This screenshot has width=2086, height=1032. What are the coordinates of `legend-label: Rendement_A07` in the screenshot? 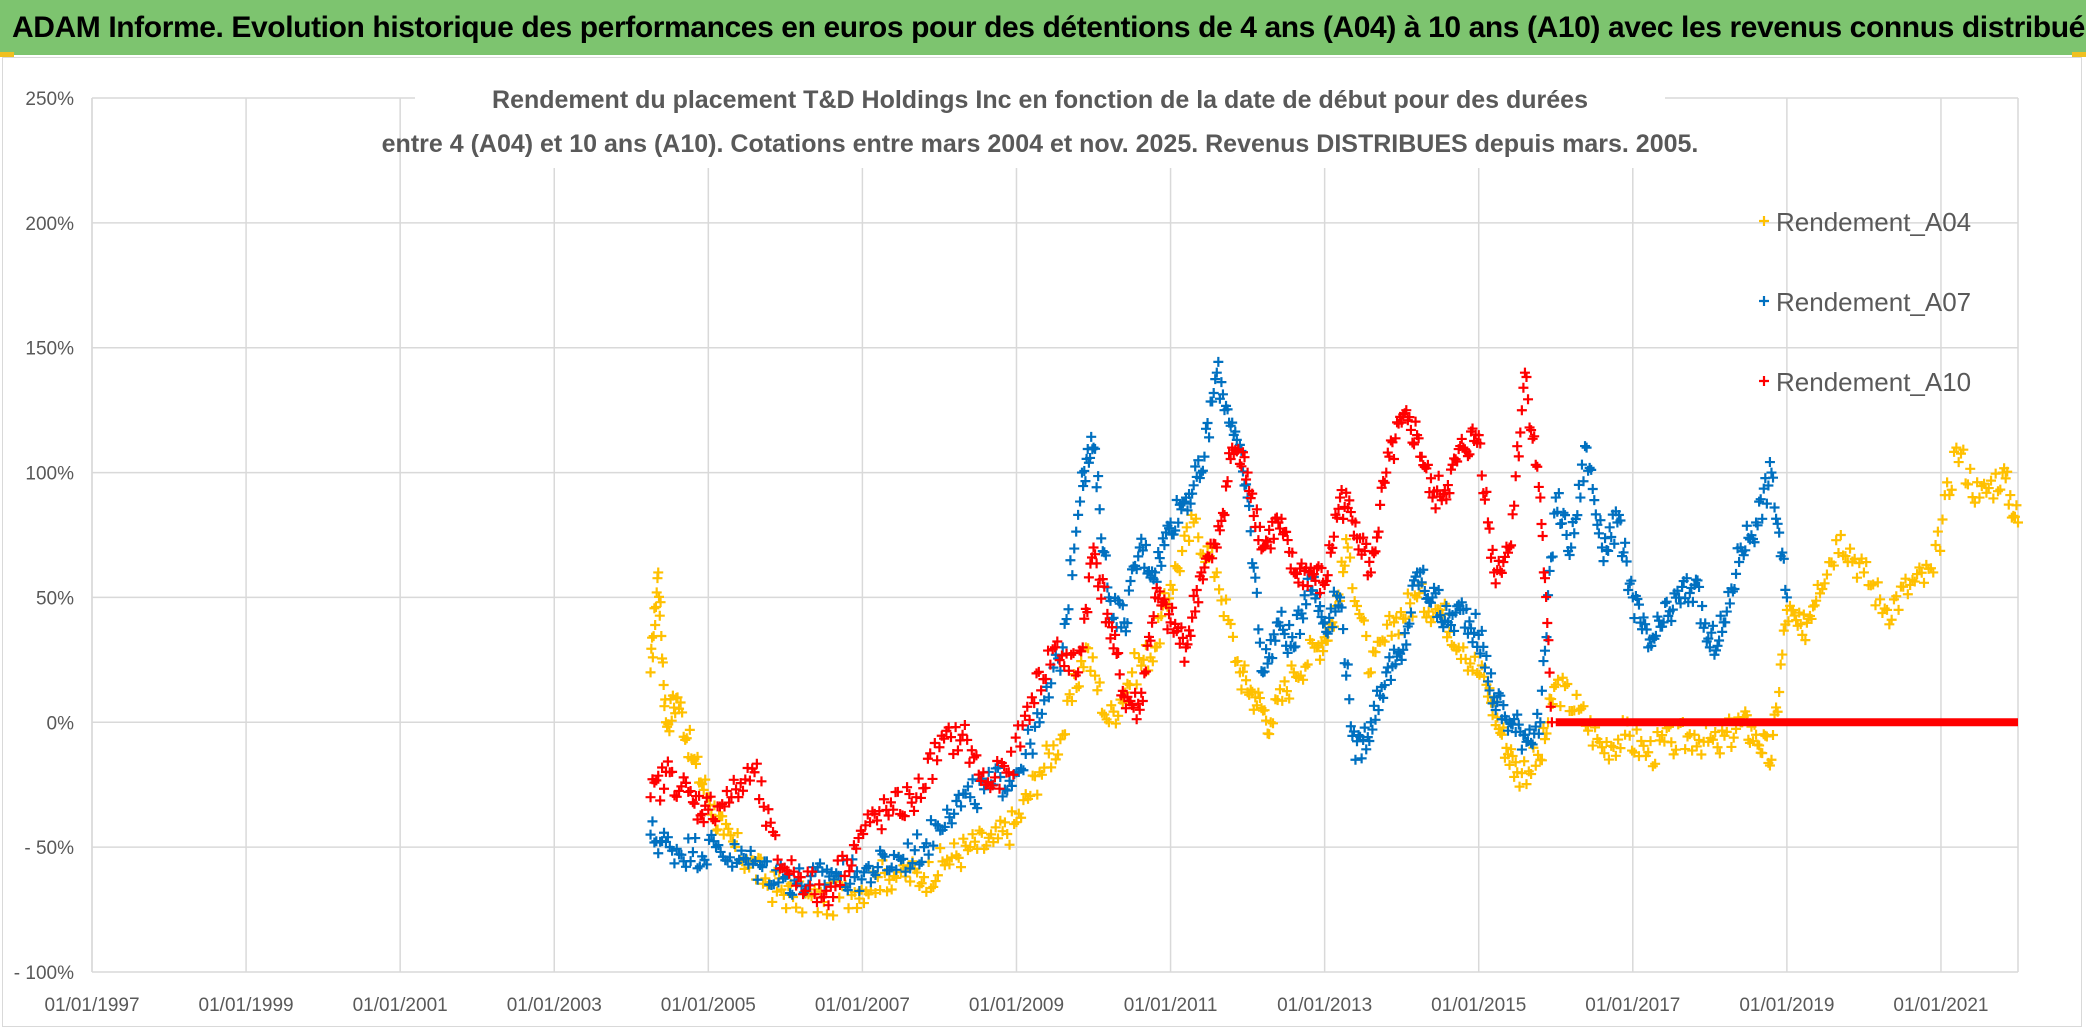 It's located at (1873, 302).